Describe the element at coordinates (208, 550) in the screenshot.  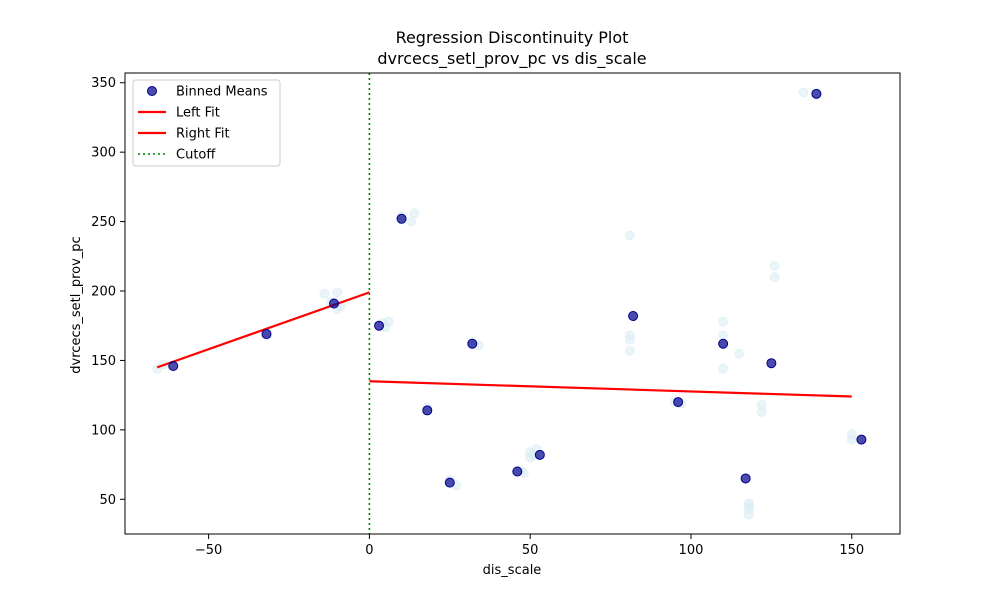
I see `x-tick-label: −50` at that location.